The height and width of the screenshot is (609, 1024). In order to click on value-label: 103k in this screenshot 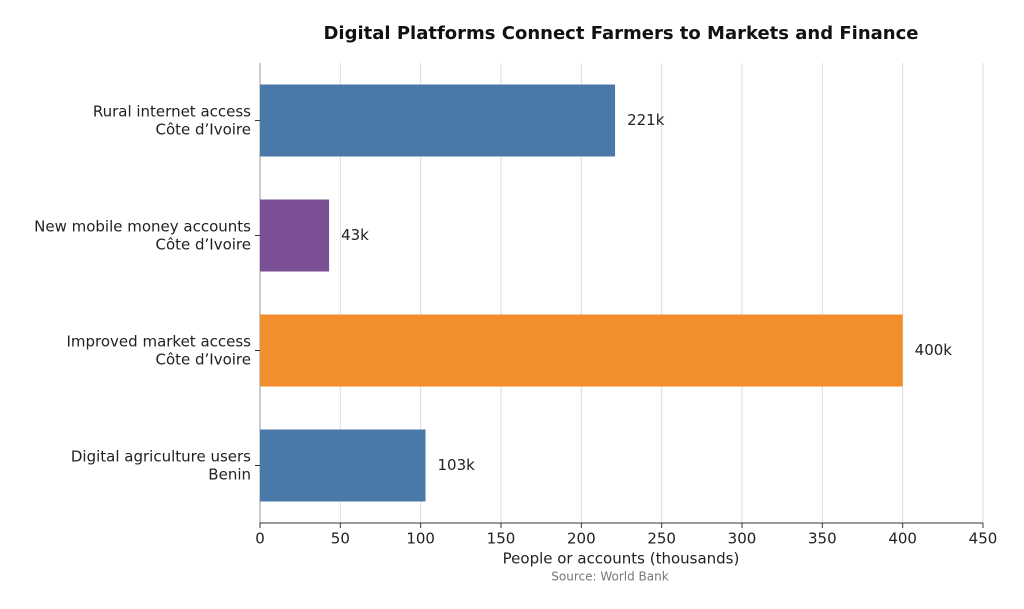, I will do `click(456, 465)`.